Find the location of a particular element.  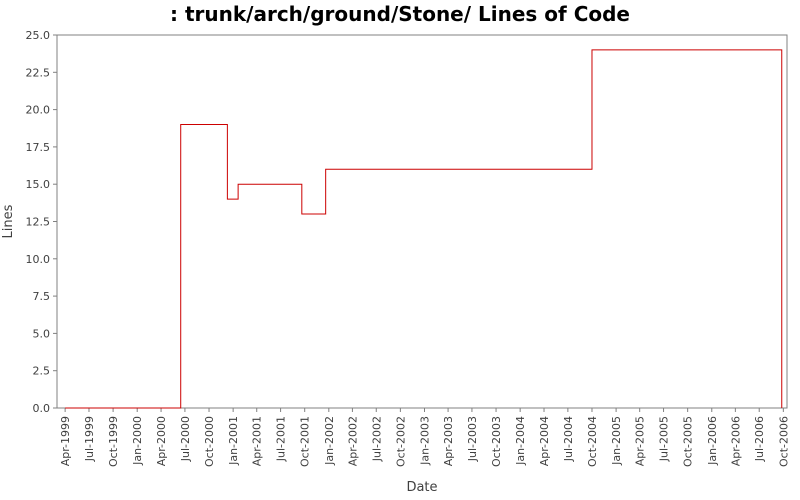

x-tick-label: Jan-2006 is located at coordinates (712, 441).